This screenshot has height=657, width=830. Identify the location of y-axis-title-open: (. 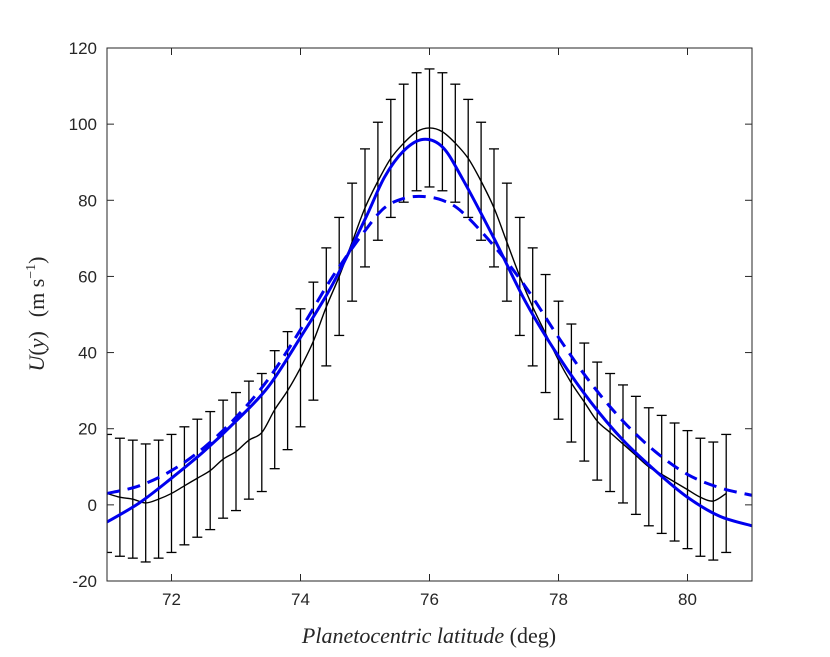
(36, 351).